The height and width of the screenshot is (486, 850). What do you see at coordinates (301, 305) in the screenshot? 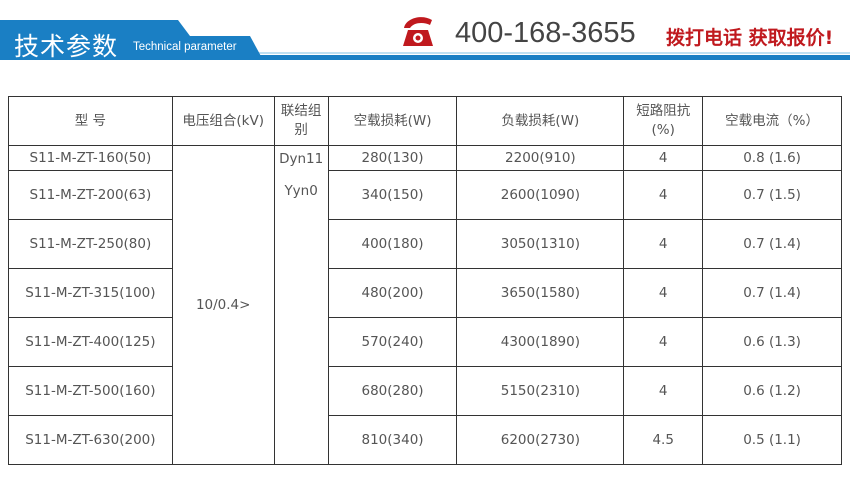
I see `cell-connection: Dyn11 Yyn0` at bounding box center [301, 305].